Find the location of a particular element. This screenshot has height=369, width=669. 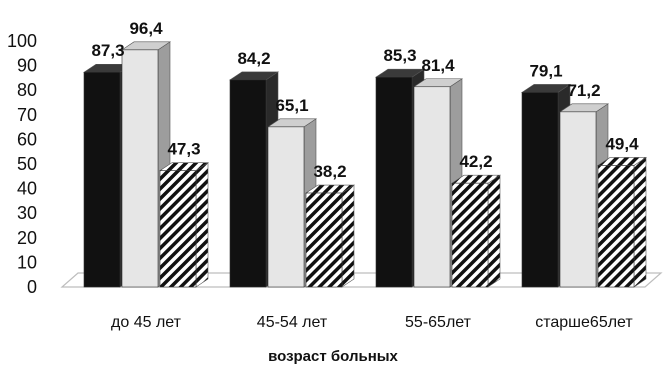

y-tick-label: 0 is located at coordinates (32, 287).